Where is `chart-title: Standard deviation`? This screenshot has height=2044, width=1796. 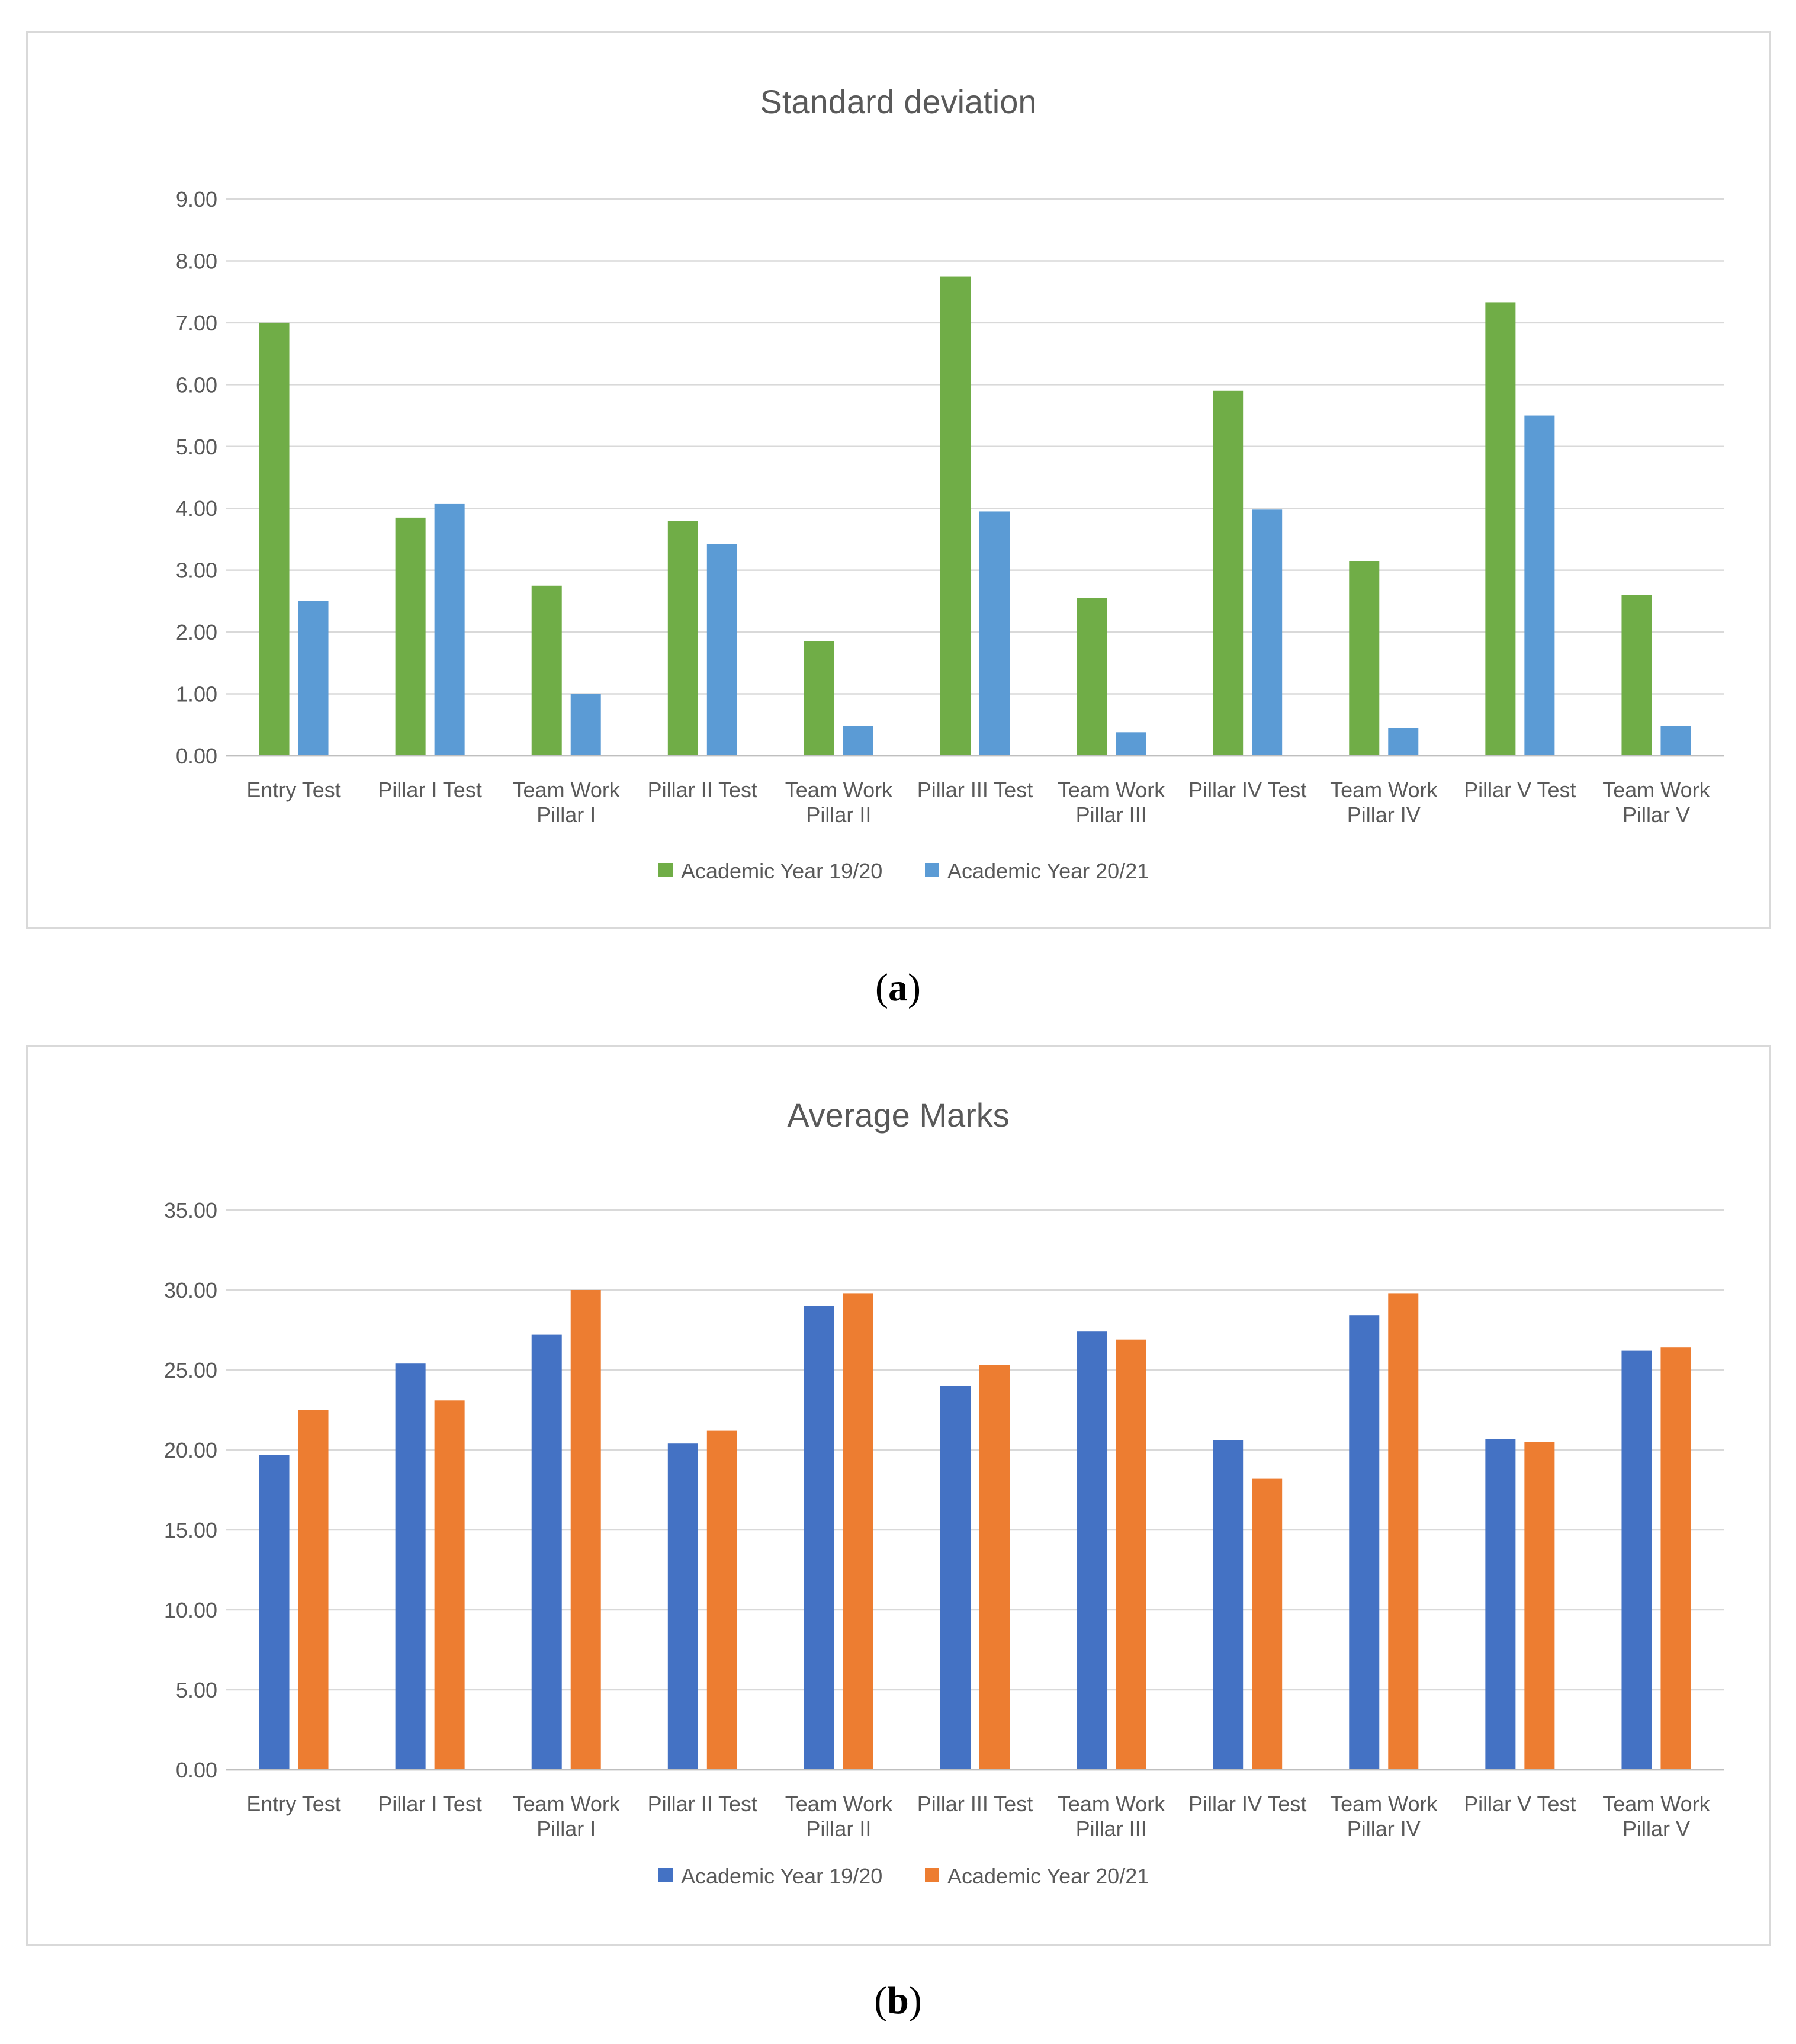 chart-title: Standard deviation is located at coordinates (898, 101).